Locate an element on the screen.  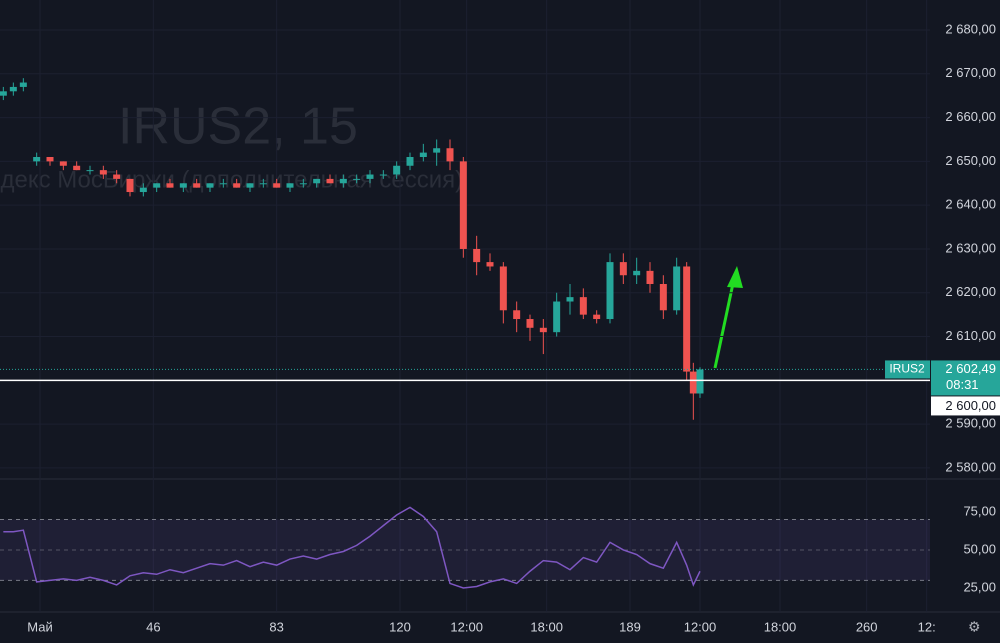
last-price-tag is located at coordinates (965, 378).